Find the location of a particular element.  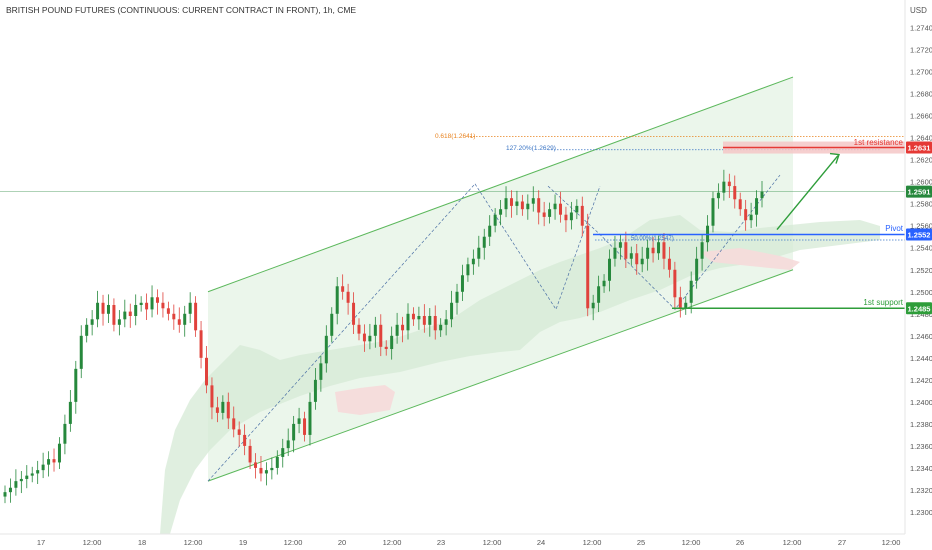

price-badge-text: 1.2485 is located at coordinates (919, 308).